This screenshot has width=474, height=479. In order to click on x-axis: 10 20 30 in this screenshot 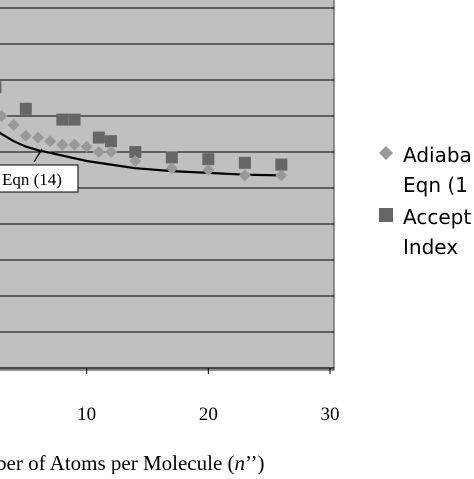, I will do `click(170, 396)`.